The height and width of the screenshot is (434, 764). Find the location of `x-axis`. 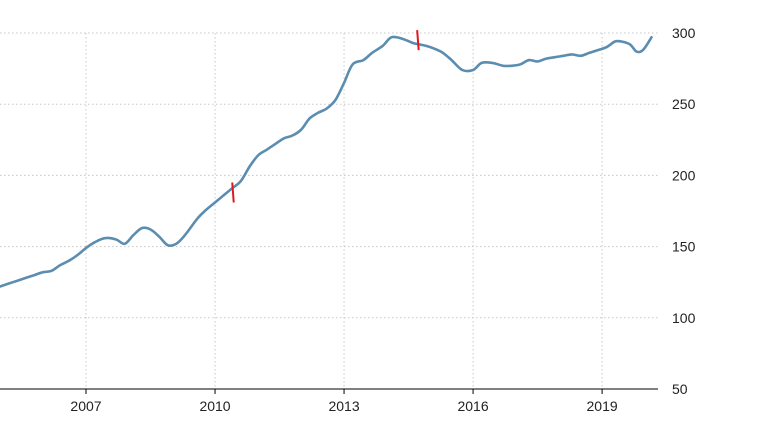

x-axis is located at coordinates (329, 391).